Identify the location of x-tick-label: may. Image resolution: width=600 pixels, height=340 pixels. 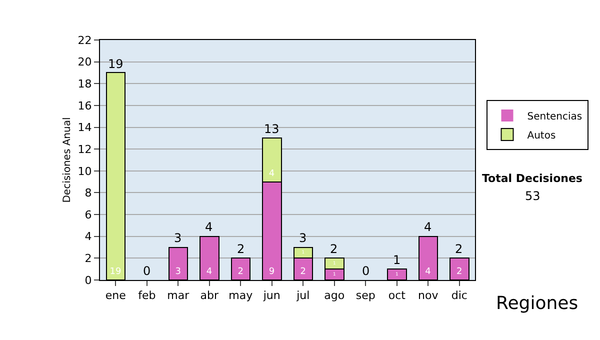
(241, 295).